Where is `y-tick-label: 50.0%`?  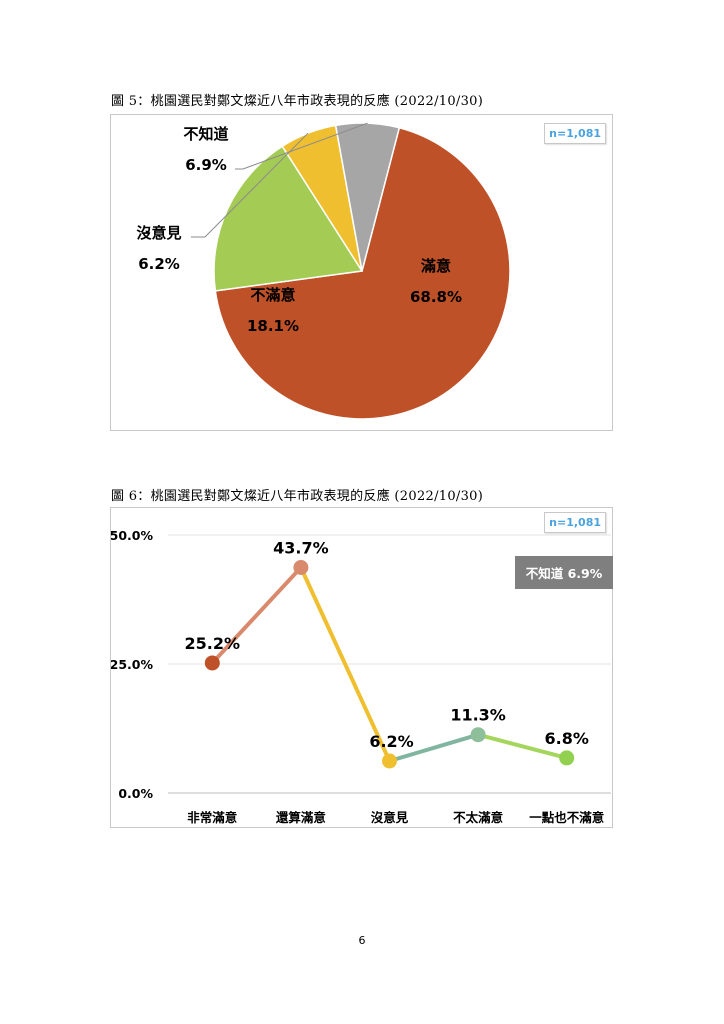
y-tick-label: 50.0% is located at coordinates (132, 535).